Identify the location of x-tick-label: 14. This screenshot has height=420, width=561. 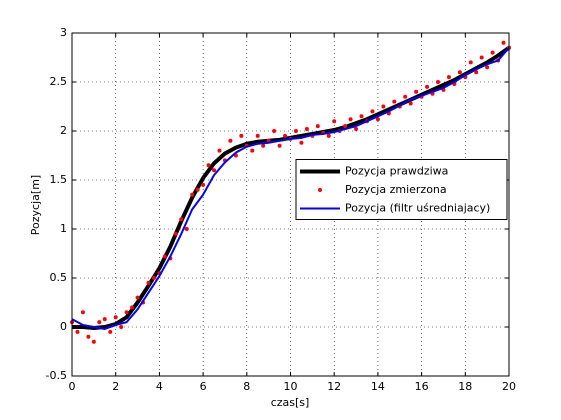
(378, 386).